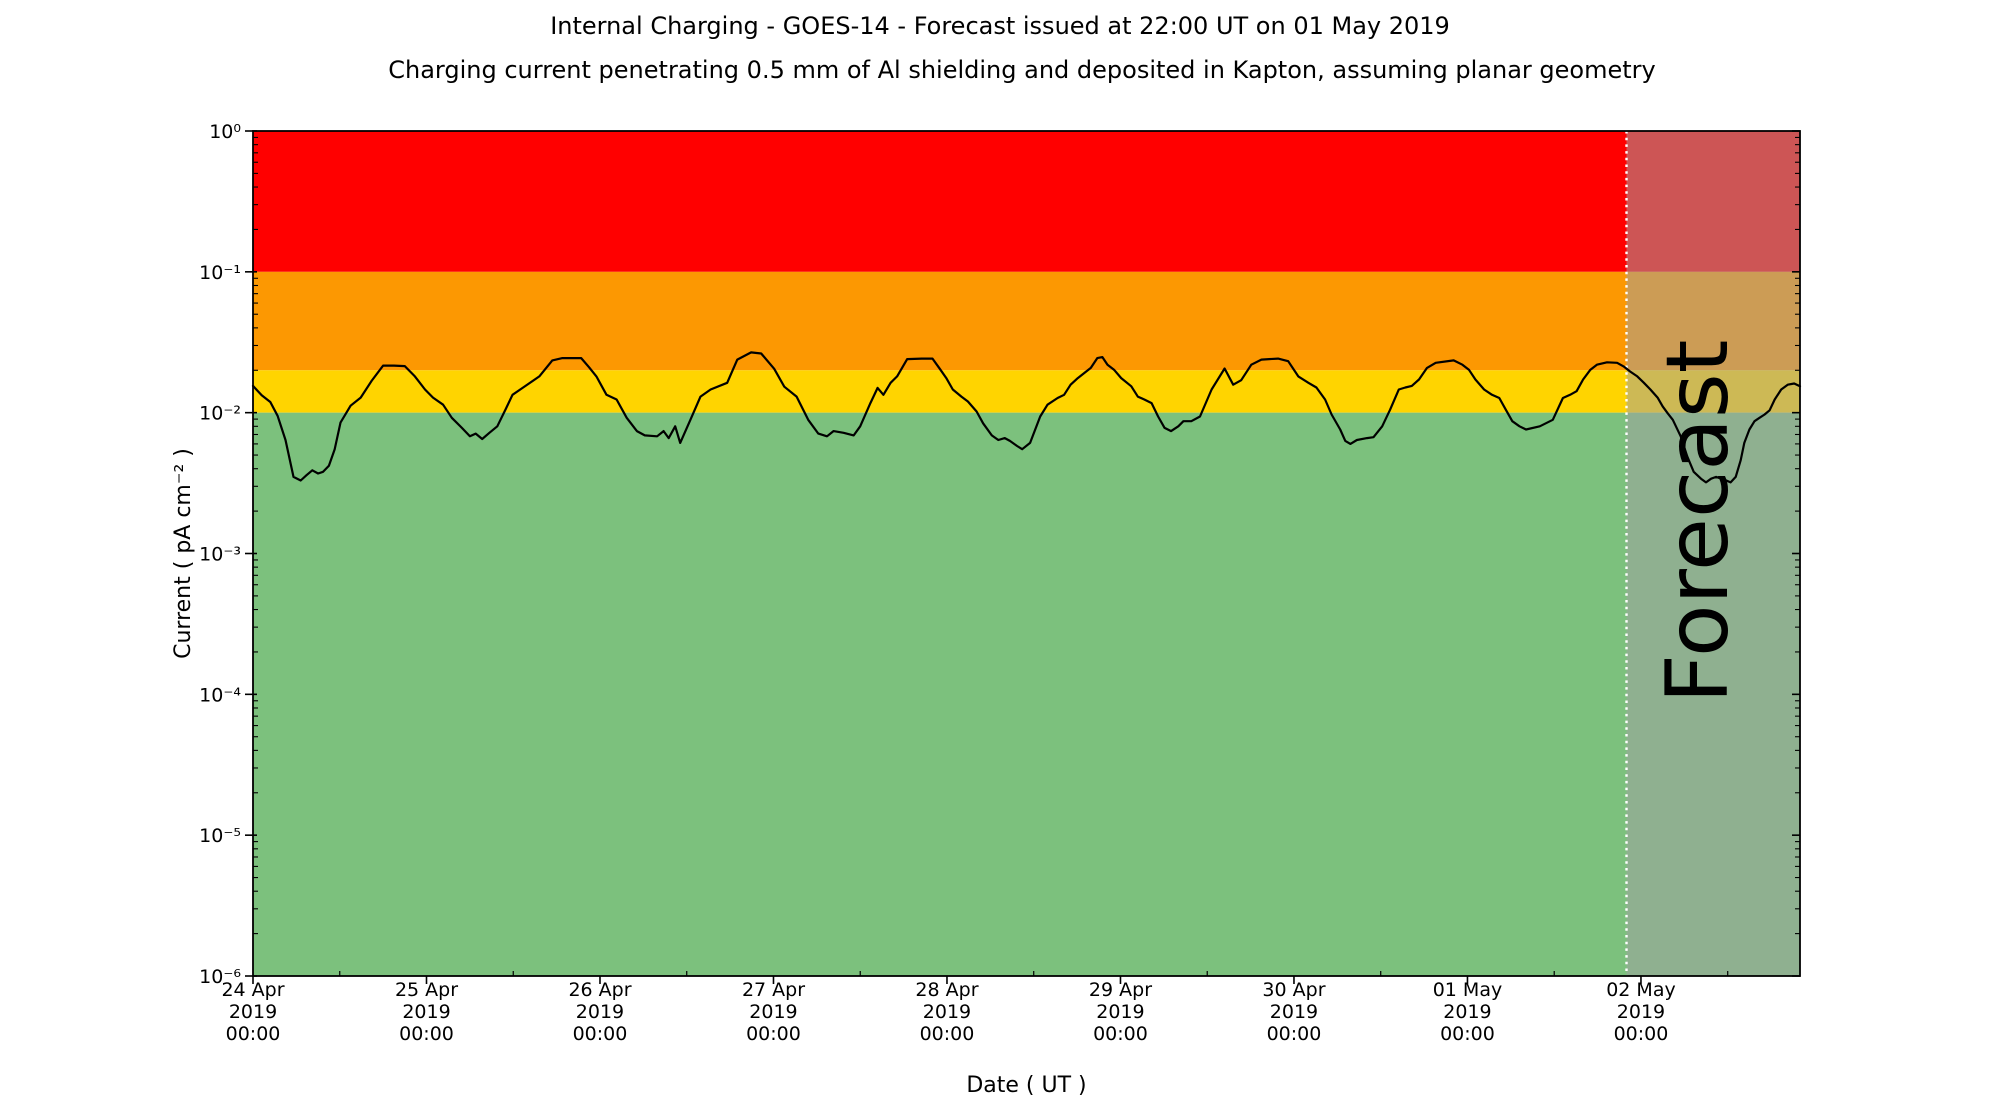 The image size is (2000, 1100). Describe the element at coordinates (1026, 1085) in the screenshot. I see `x-axis-label: Date ( UT )` at that location.